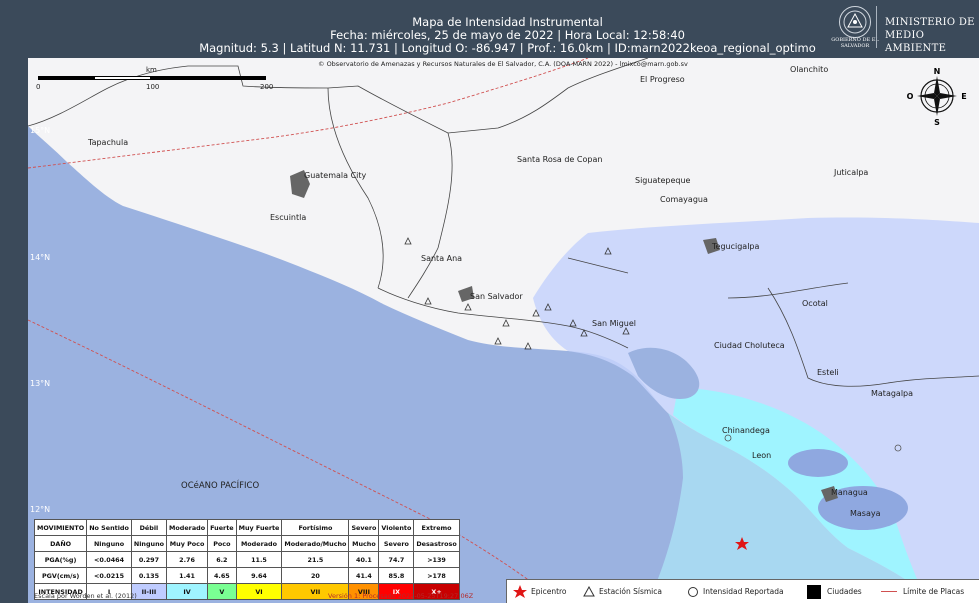 The height and width of the screenshot is (603, 979). Describe the element at coordinates (109, 591) in the screenshot. I see `intensity-swatch: I` at that location.